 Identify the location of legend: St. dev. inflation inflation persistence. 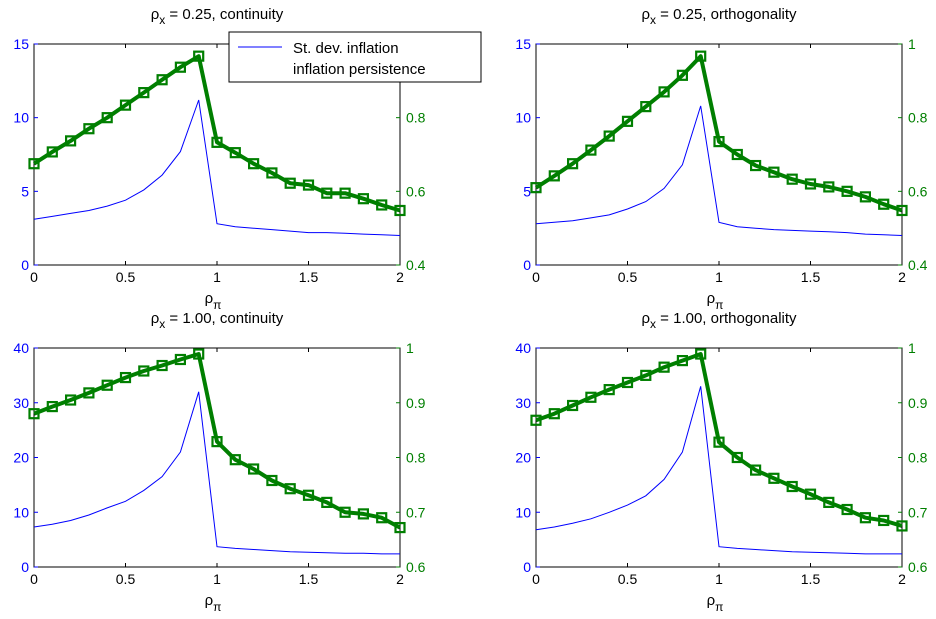
(355, 57).